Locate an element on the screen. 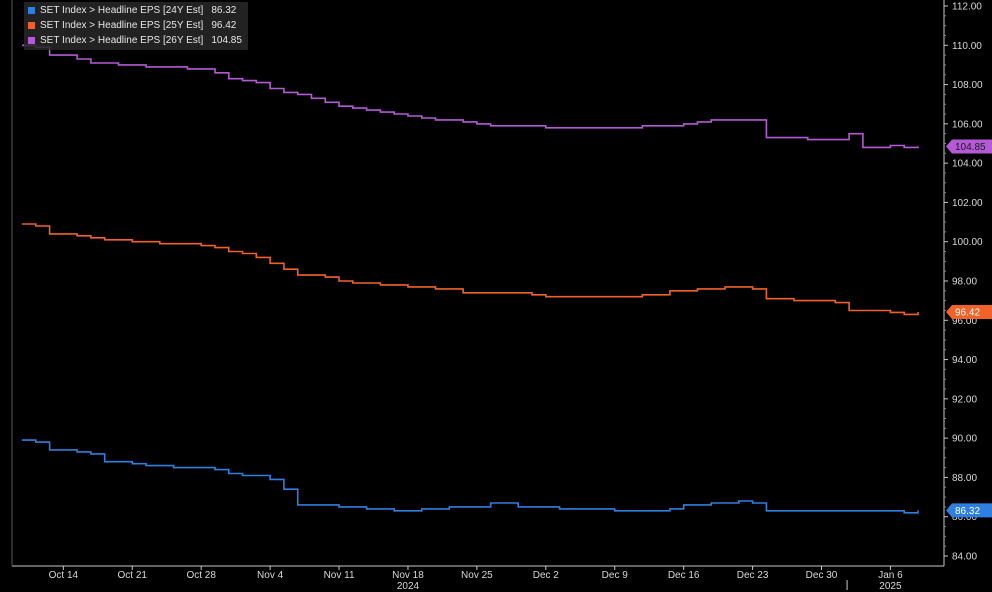  y-tick-label: 108.00 is located at coordinates (967, 85).